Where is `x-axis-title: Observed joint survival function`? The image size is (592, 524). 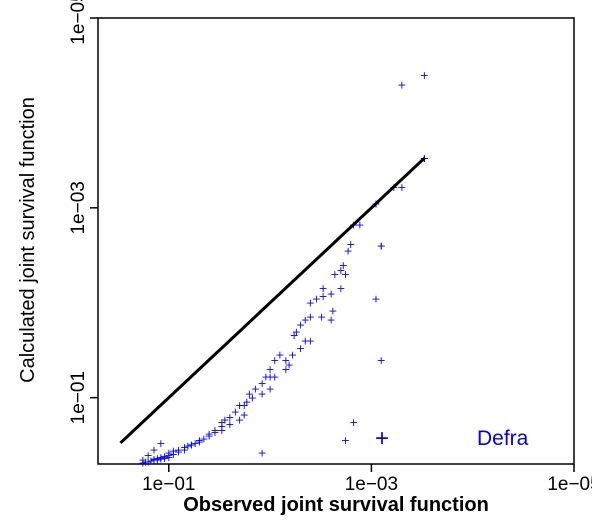
x-axis-title: Observed joint survival function is located at coordinates (336, 505).